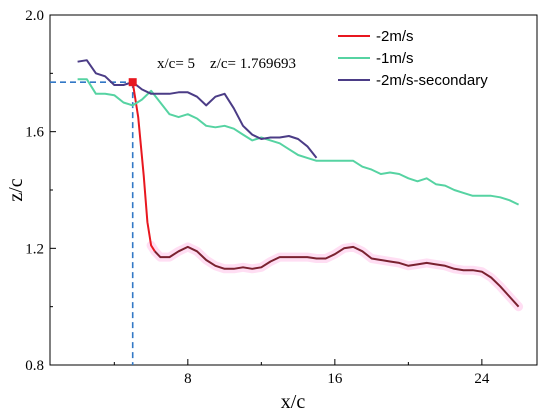 Image resolution: width=550 pixels, height=420 pixels. Describe the element at coordinates (34, 366) in the screenshot. I see `y-tick-label: 0.8` at that location.